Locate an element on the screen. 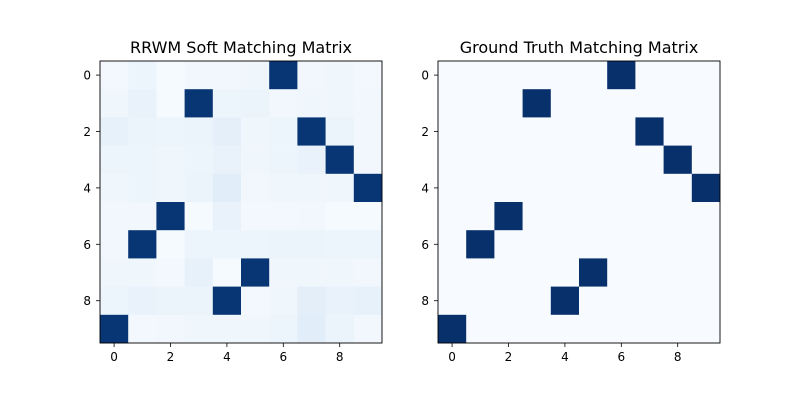 Image resolution: width=800 pixels, height=400 pixels. x-tick-label: 4 is located at coordinates (565, 357).